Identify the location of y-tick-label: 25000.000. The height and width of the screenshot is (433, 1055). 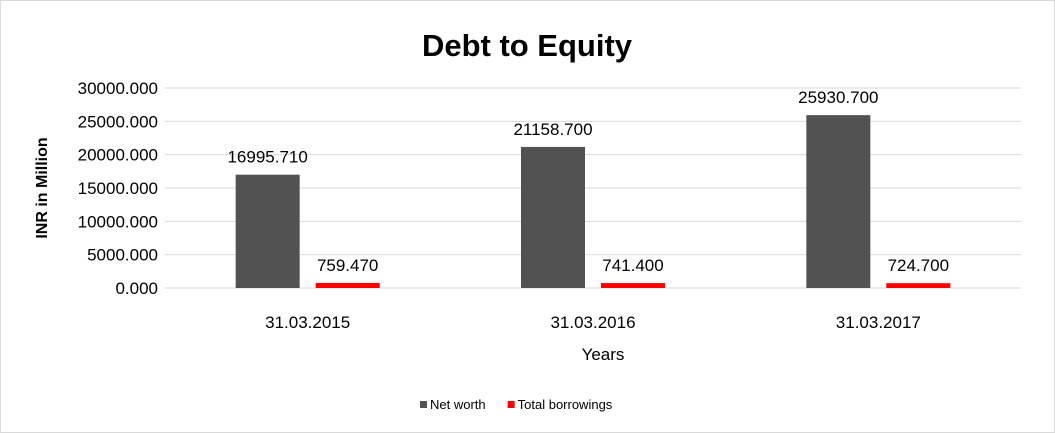
(118, 121).